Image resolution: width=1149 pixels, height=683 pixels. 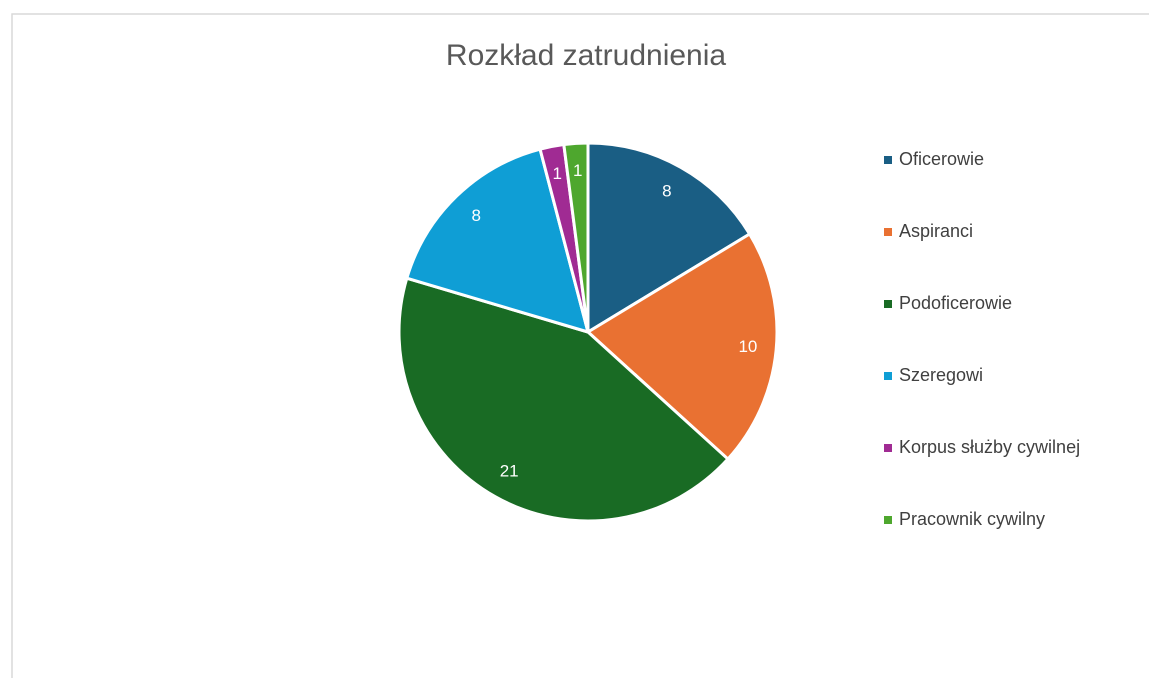 What do you see at coordinates (586, 55) in the screenshot?
I see `chart-title: Rozkład zatrudnienia` at bounding box center [586, 55].